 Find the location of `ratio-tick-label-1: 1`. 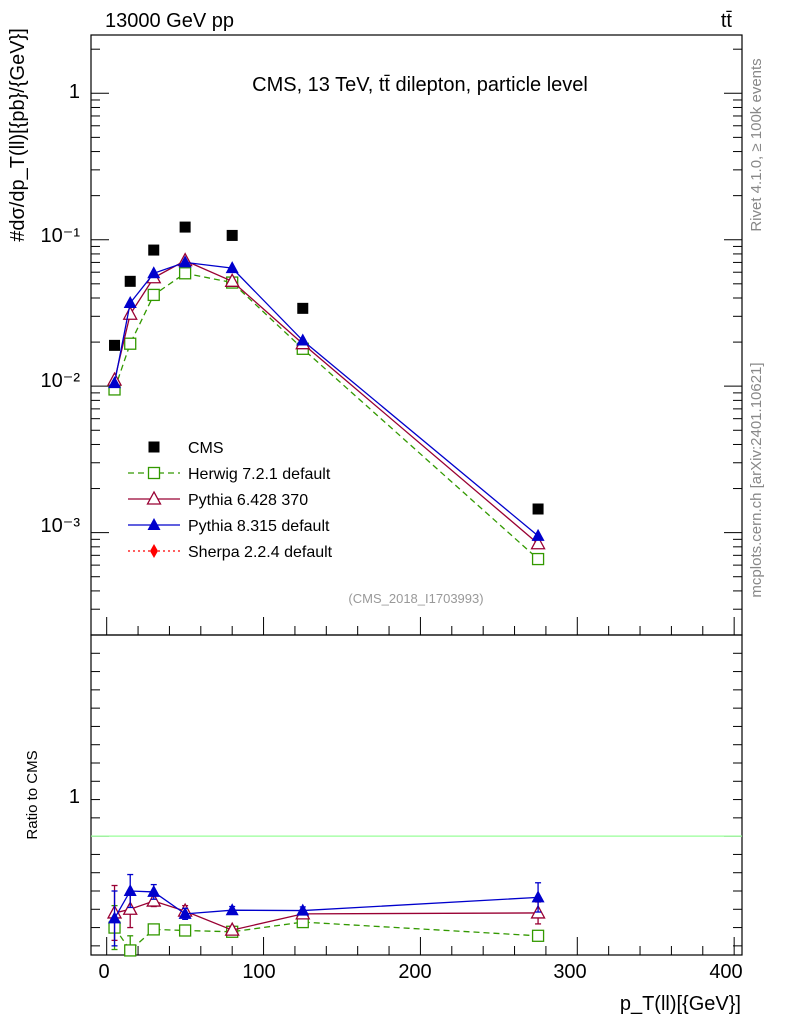

ratio-tick-label-1: 1 is located at coordinates (74, 797).